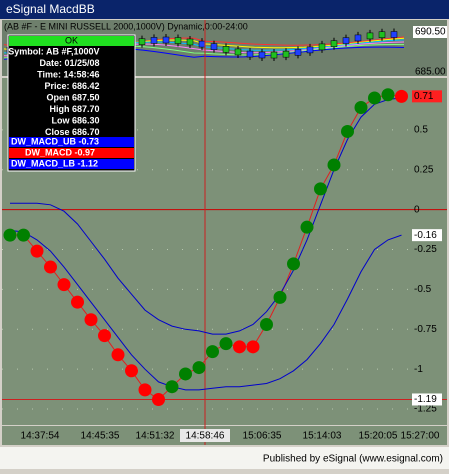 The image size is (449, 474). I want to click on data-window-ok: OK, so click(71, 40).